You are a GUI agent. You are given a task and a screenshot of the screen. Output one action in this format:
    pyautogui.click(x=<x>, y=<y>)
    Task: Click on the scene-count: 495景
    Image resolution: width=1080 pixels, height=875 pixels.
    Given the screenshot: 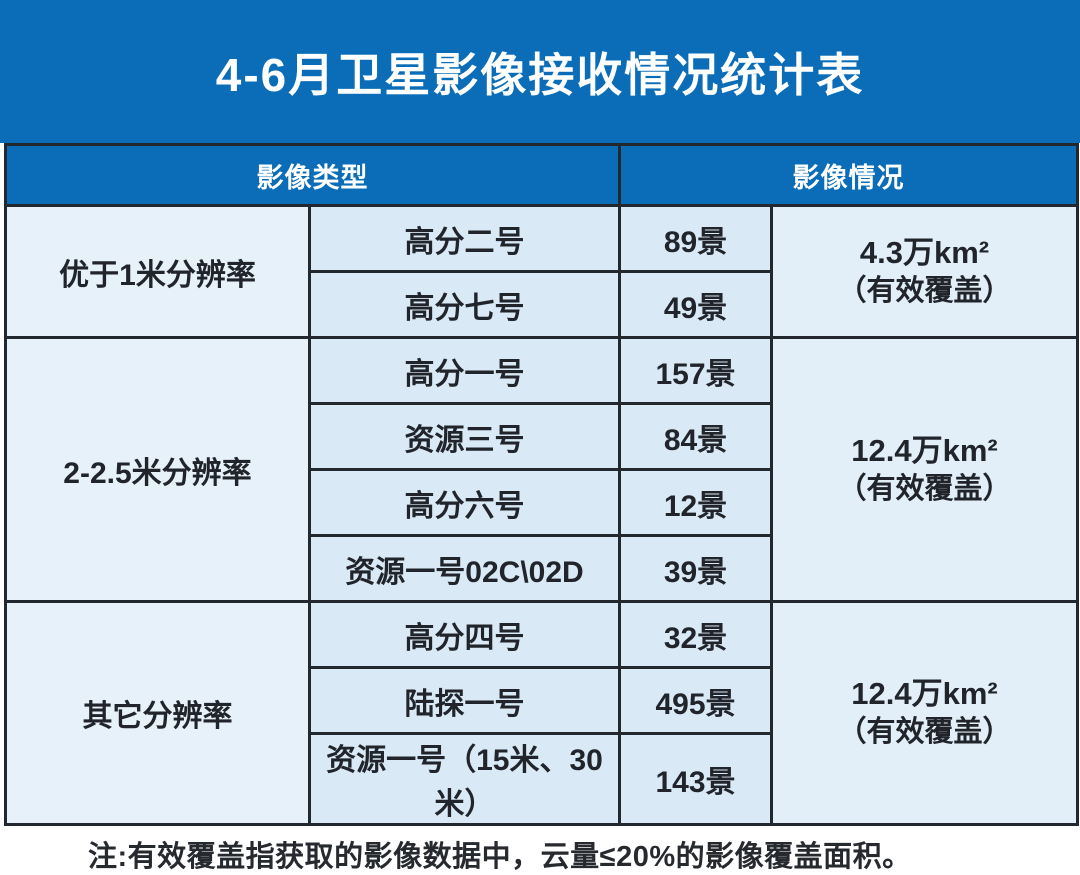 What is the action you would take?
    pyautogui.click(x=695, y=700)
    